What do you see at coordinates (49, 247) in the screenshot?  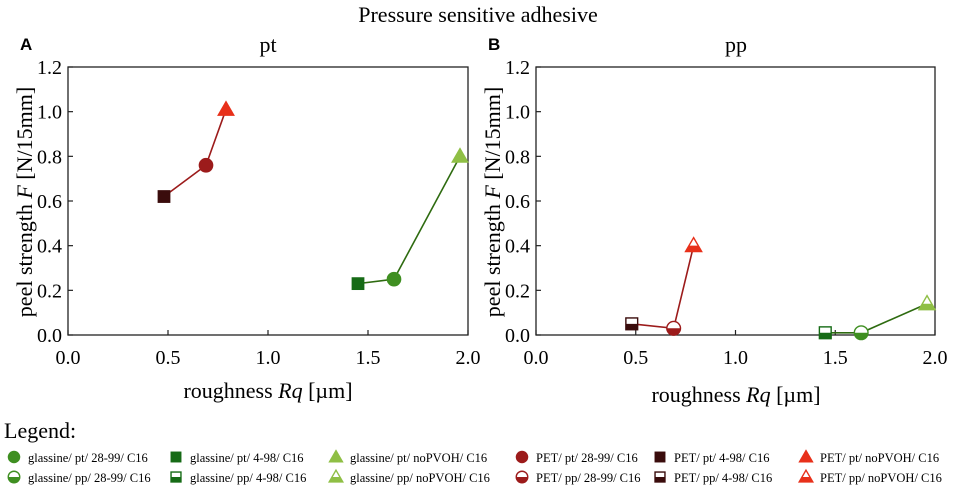 I see `panel-a-ytick-label: 0.4` at bounding box center [49, 247].